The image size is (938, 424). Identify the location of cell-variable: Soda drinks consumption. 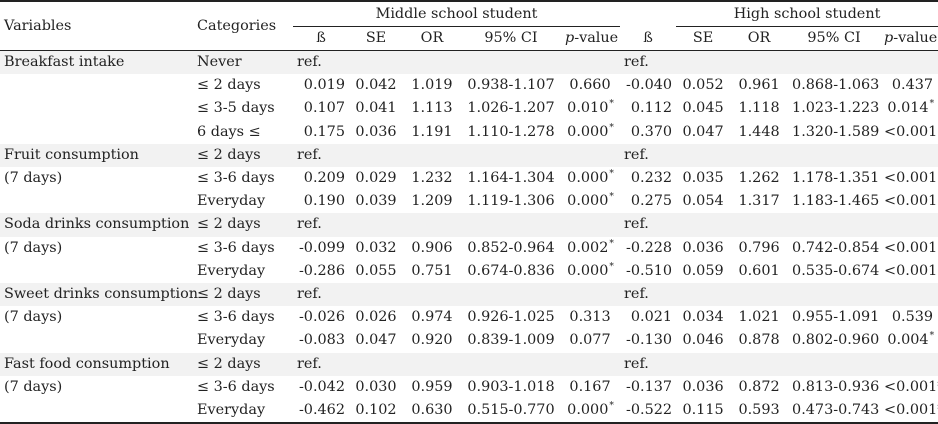
(96, 224).